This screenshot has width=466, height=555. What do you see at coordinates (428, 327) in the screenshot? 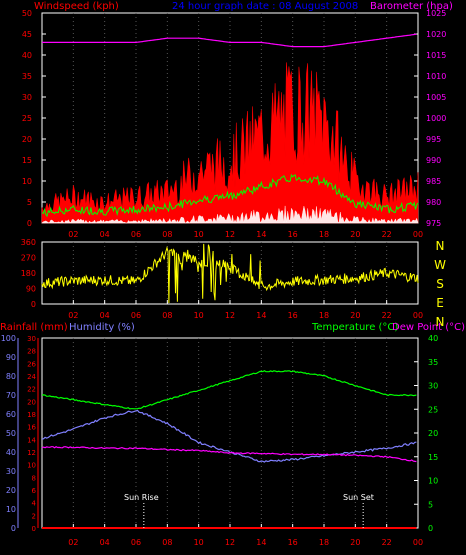
I see `dewpoint-axis-label: Dew Point (°C)` at bounding box center [428, 327].